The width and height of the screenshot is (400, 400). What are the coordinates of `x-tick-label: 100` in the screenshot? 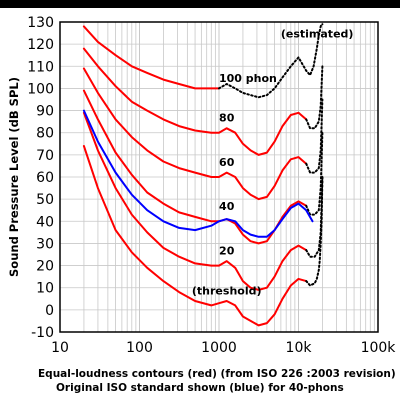 It's located at (139, 348).